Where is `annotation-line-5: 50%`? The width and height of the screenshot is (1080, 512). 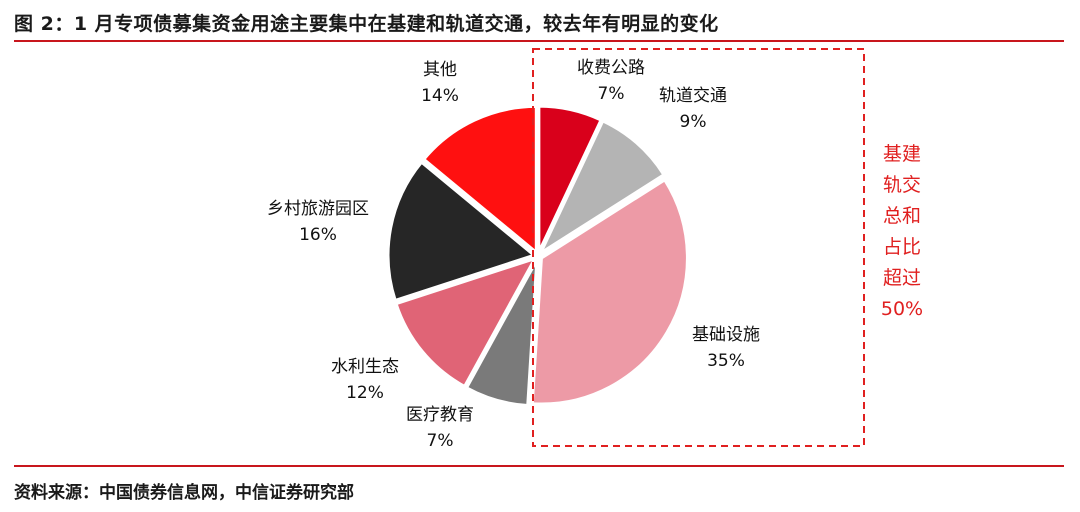
annotation-line-5: 50% is located at coordinates (902, 309).